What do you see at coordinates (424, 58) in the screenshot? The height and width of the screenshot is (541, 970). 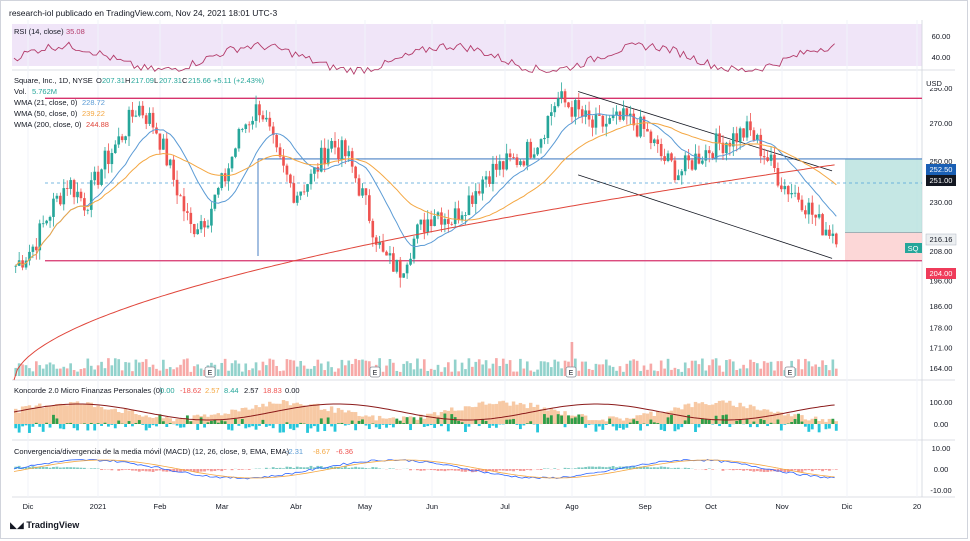 I see `rsi-panel` at bounding box center [424, 58].